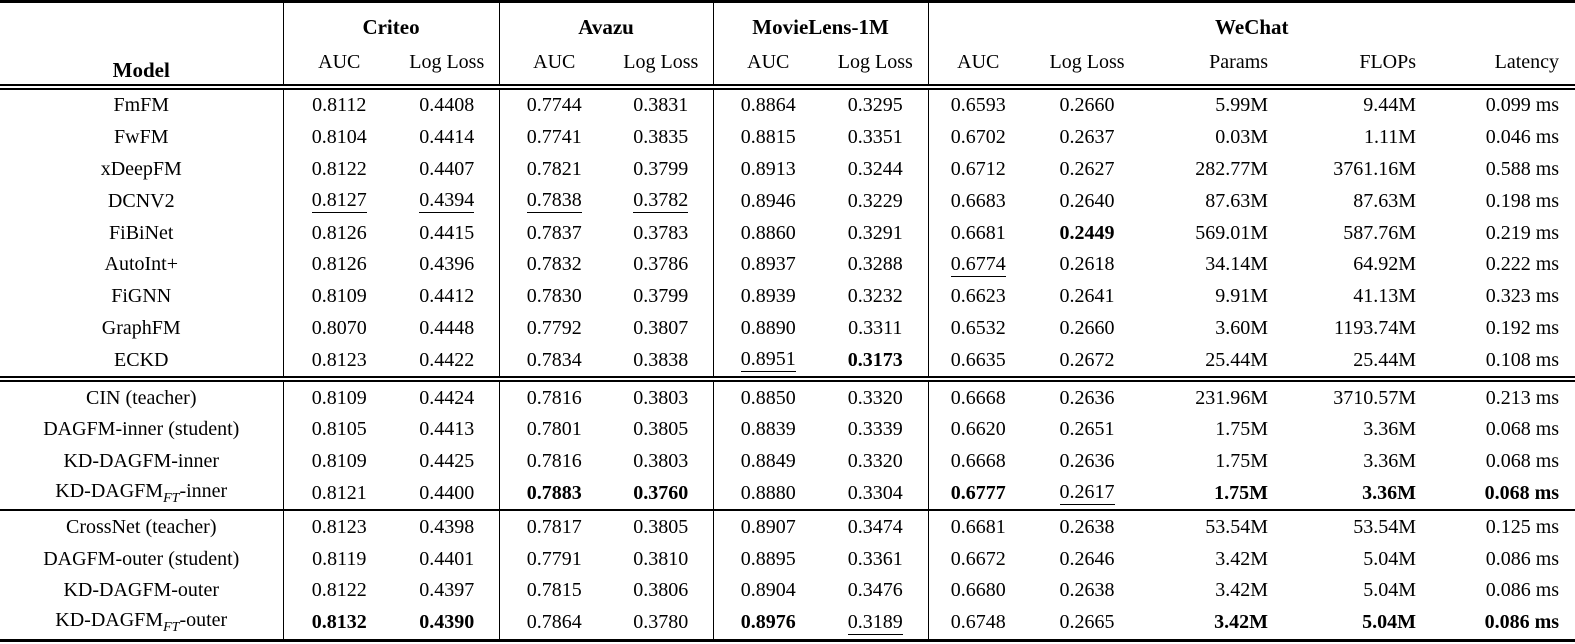 The width and height of the screenshot is (1575, 644). Describe the element at coordinates (338, 137) in the screenshot. I see `cell-criteo-auc: 0.8104` at that location.